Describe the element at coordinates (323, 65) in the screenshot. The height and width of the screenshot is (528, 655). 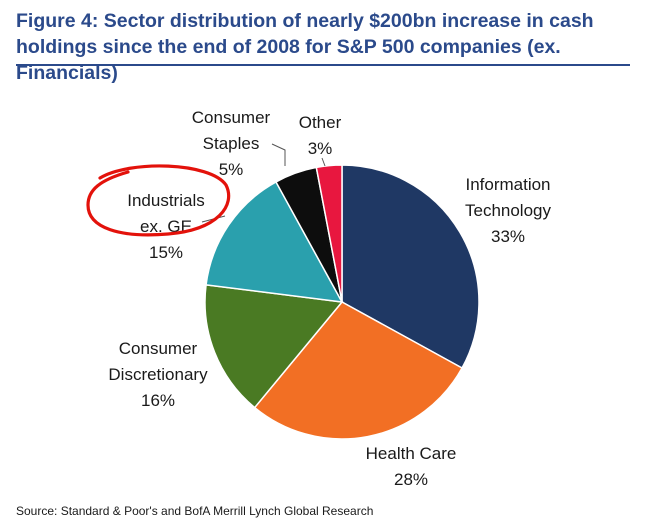
I see `title-underline` at that location.